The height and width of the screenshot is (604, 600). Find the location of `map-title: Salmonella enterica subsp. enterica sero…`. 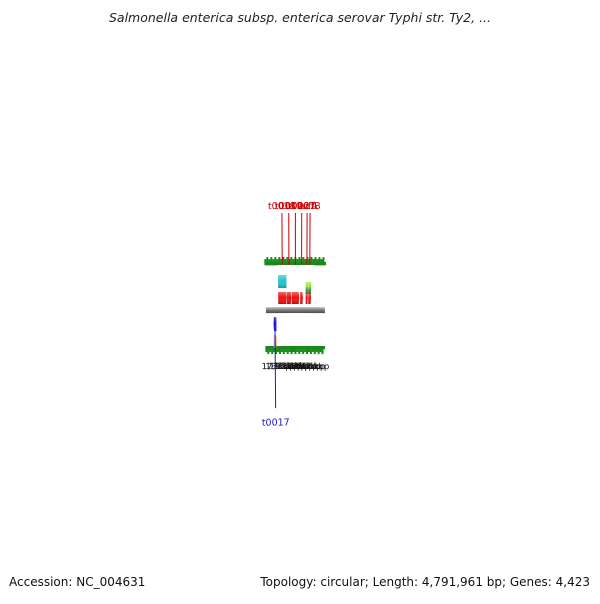

map-title: Salmonella enterica subsp. enterica sero… is located at coordinates (300, 17).